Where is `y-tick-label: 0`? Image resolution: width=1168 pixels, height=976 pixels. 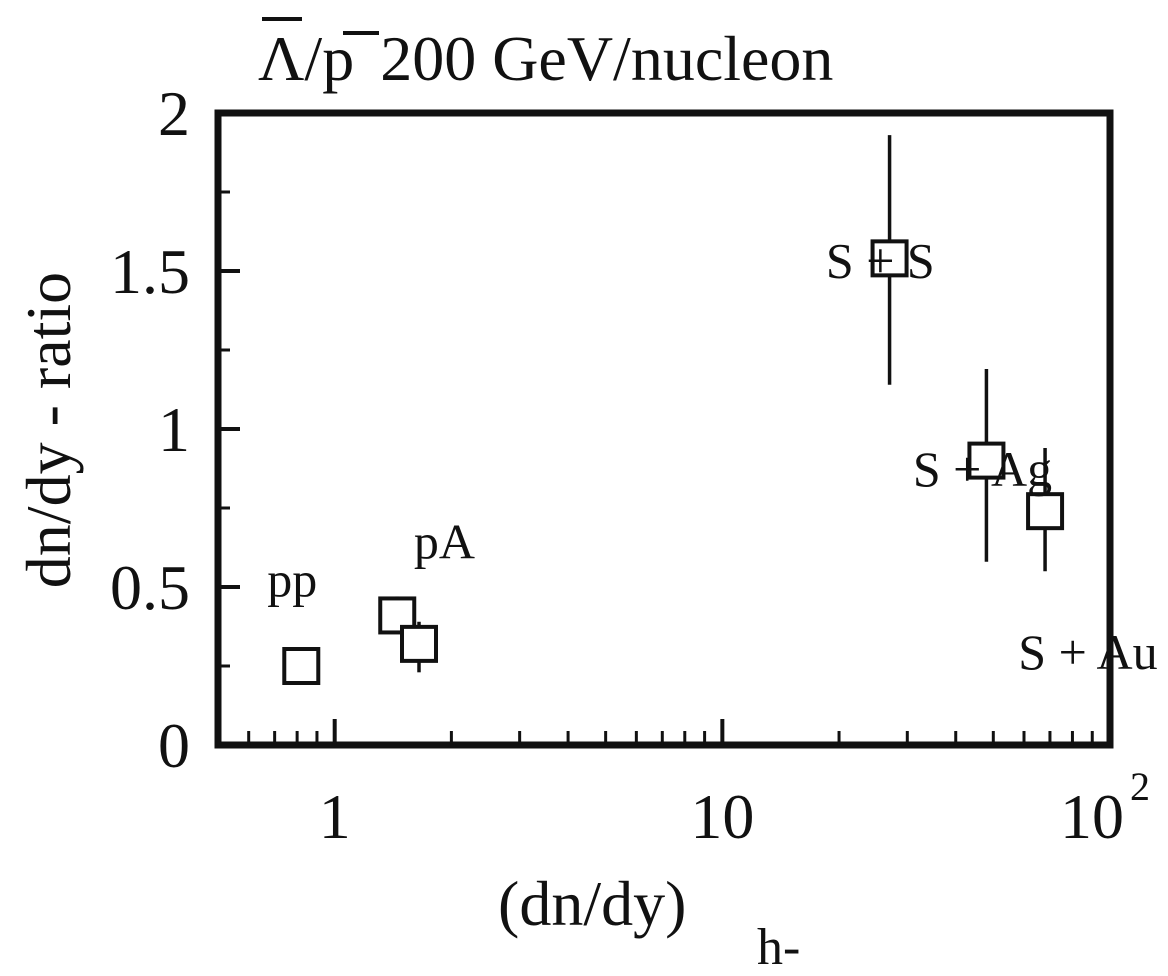 y-tick-label: 0 is located at coordinates (174, 745).